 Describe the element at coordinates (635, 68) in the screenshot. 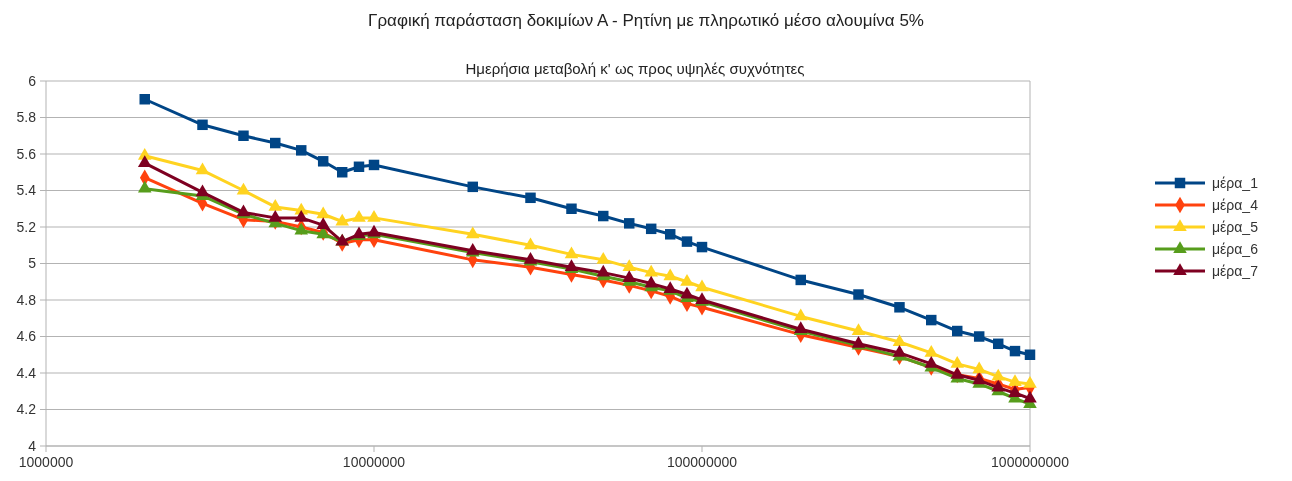

I see `chart-subtitle: Ημερήσια μεταβολή κ' ως προς υψηλές συχνότητες` at that location.